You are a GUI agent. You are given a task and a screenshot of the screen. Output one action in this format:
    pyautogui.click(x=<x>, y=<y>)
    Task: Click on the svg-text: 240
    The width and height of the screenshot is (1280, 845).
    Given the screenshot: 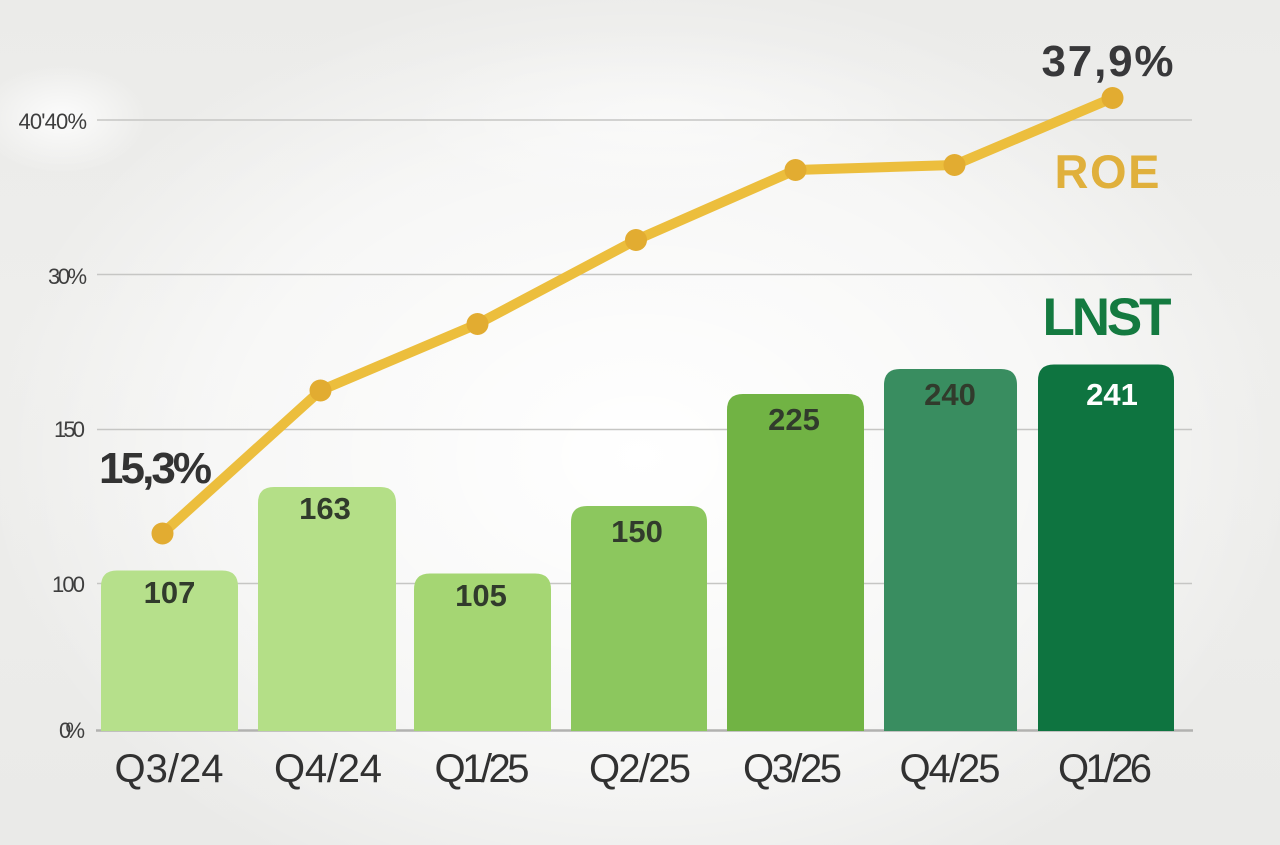 What is the action you would take?
    pyautogui.click(x=950, y=394)
    